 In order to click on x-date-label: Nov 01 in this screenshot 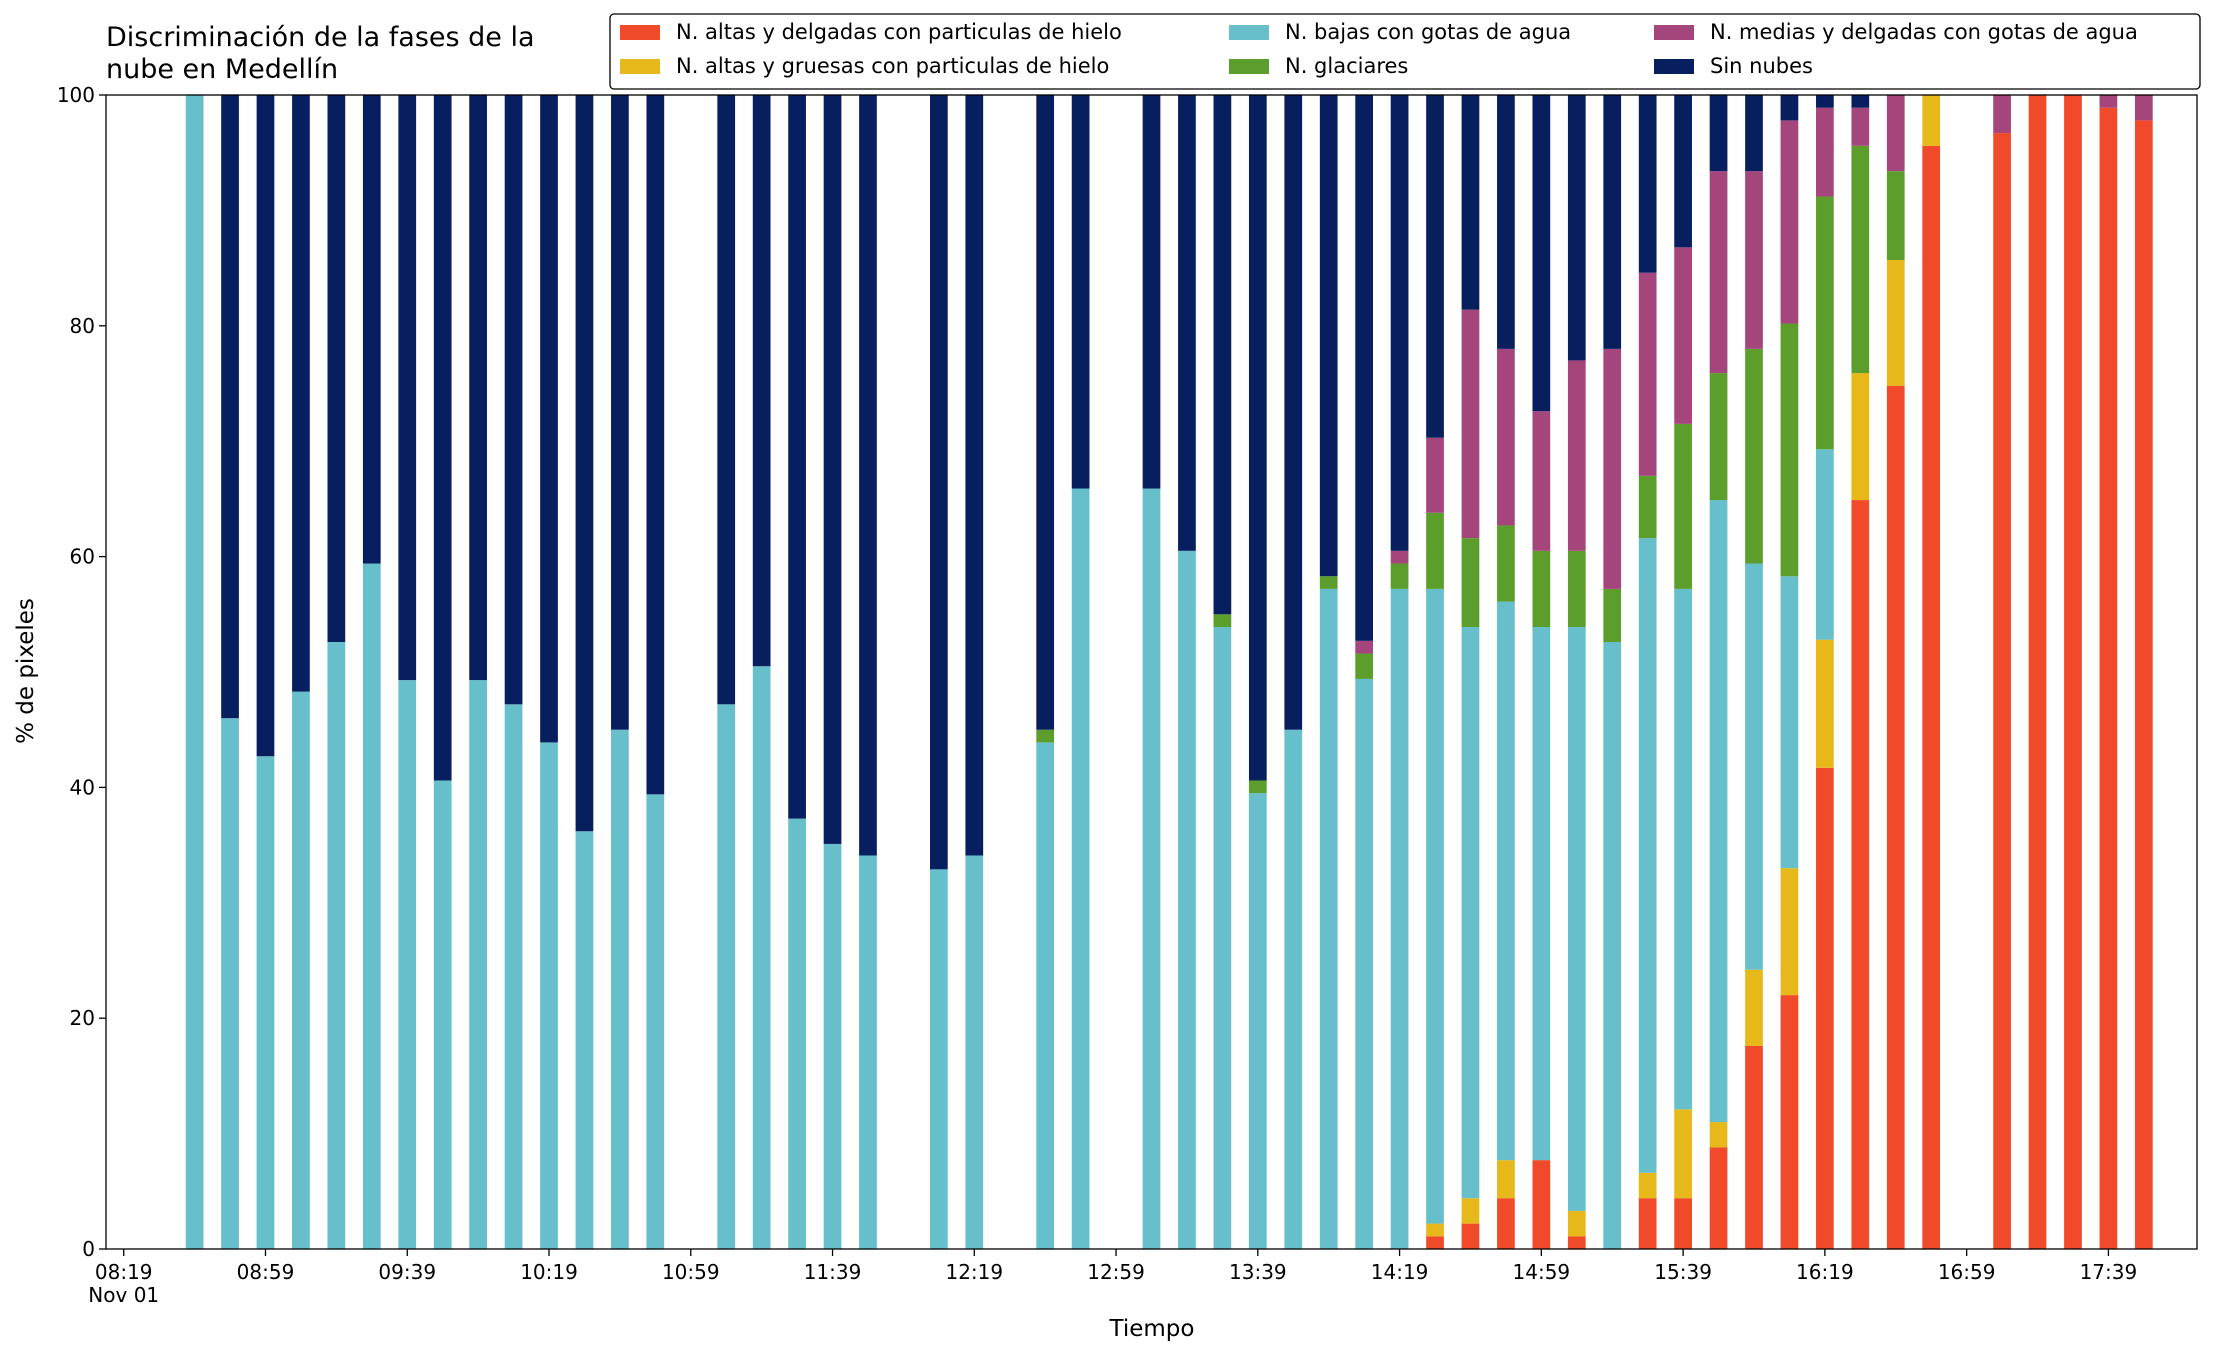, I will do `click(123, 1295)`.